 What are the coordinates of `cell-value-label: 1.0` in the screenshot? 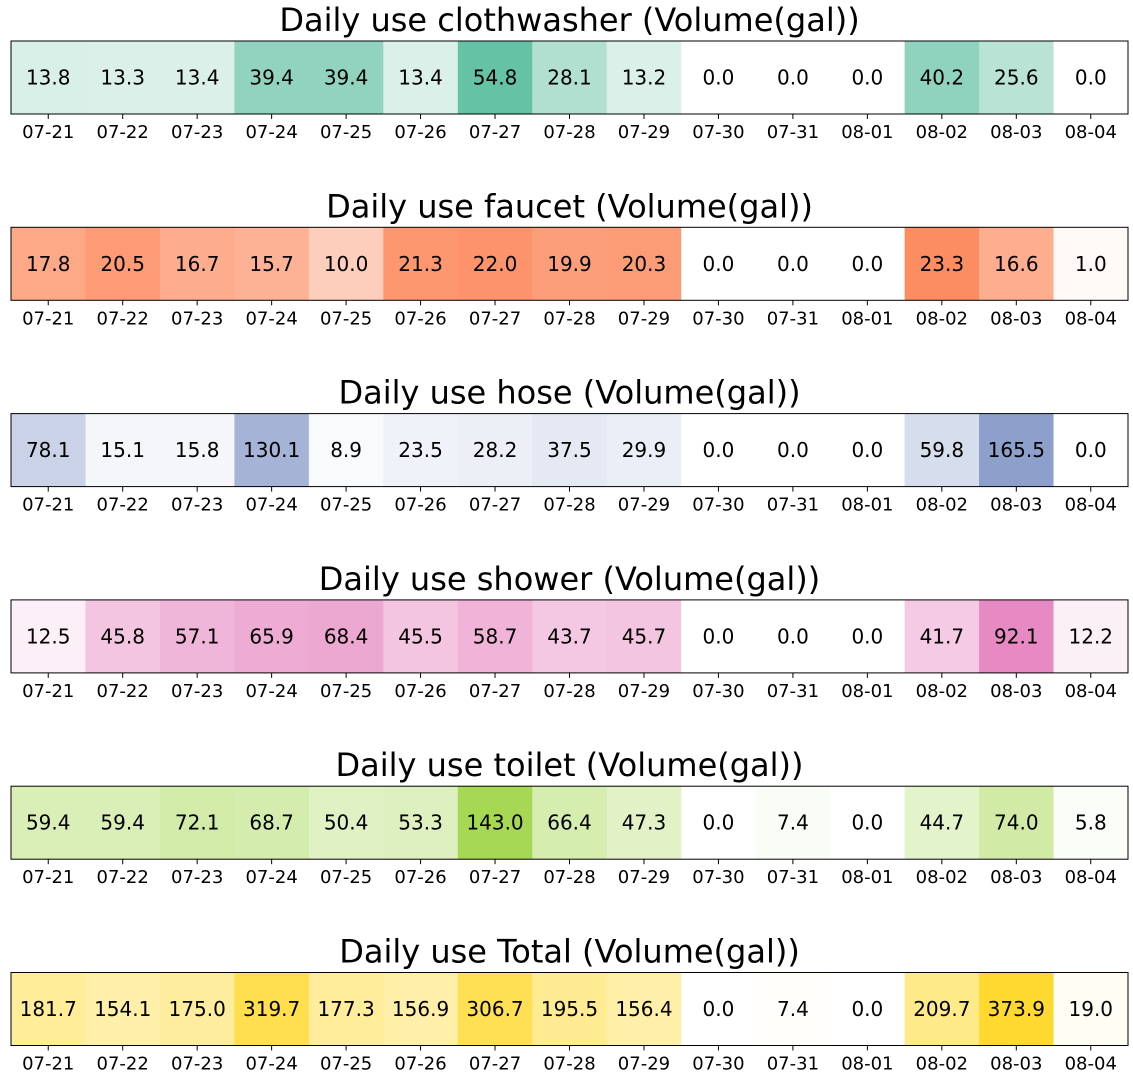 It's located at (1091, 264).